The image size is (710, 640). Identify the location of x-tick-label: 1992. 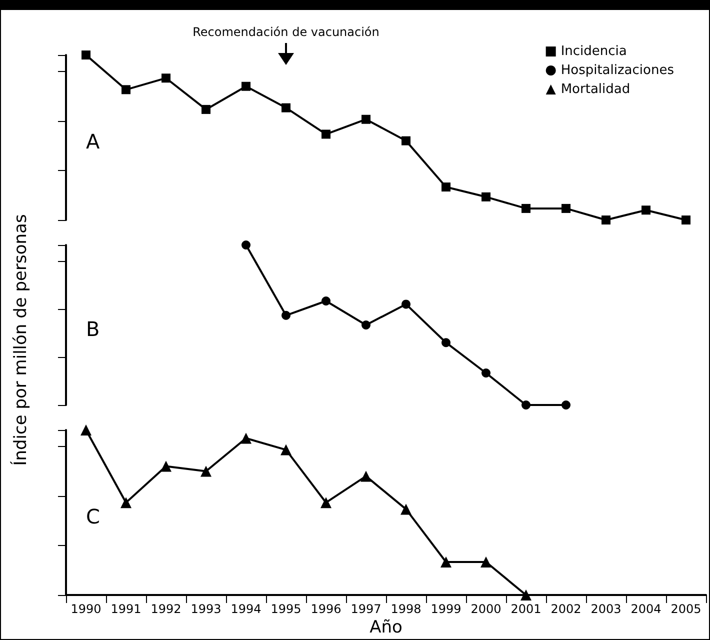
(166, 609).